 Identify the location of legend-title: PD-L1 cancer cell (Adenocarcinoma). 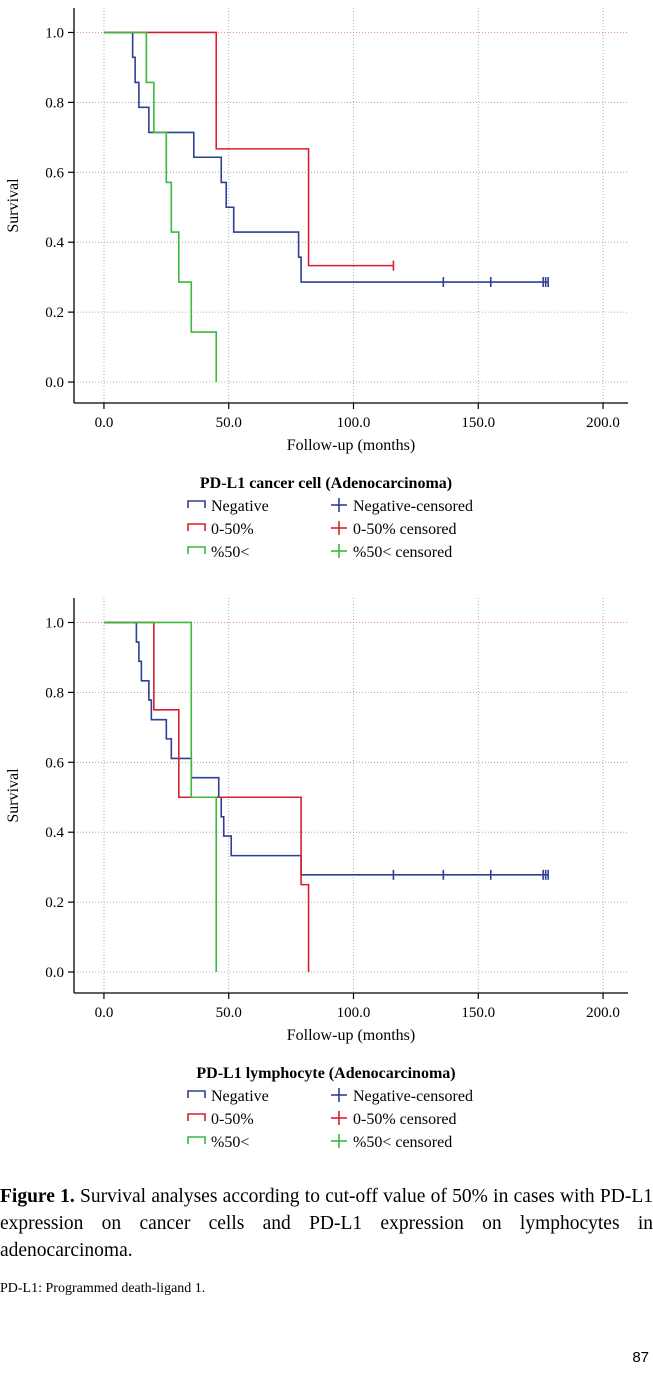
(326, 483).